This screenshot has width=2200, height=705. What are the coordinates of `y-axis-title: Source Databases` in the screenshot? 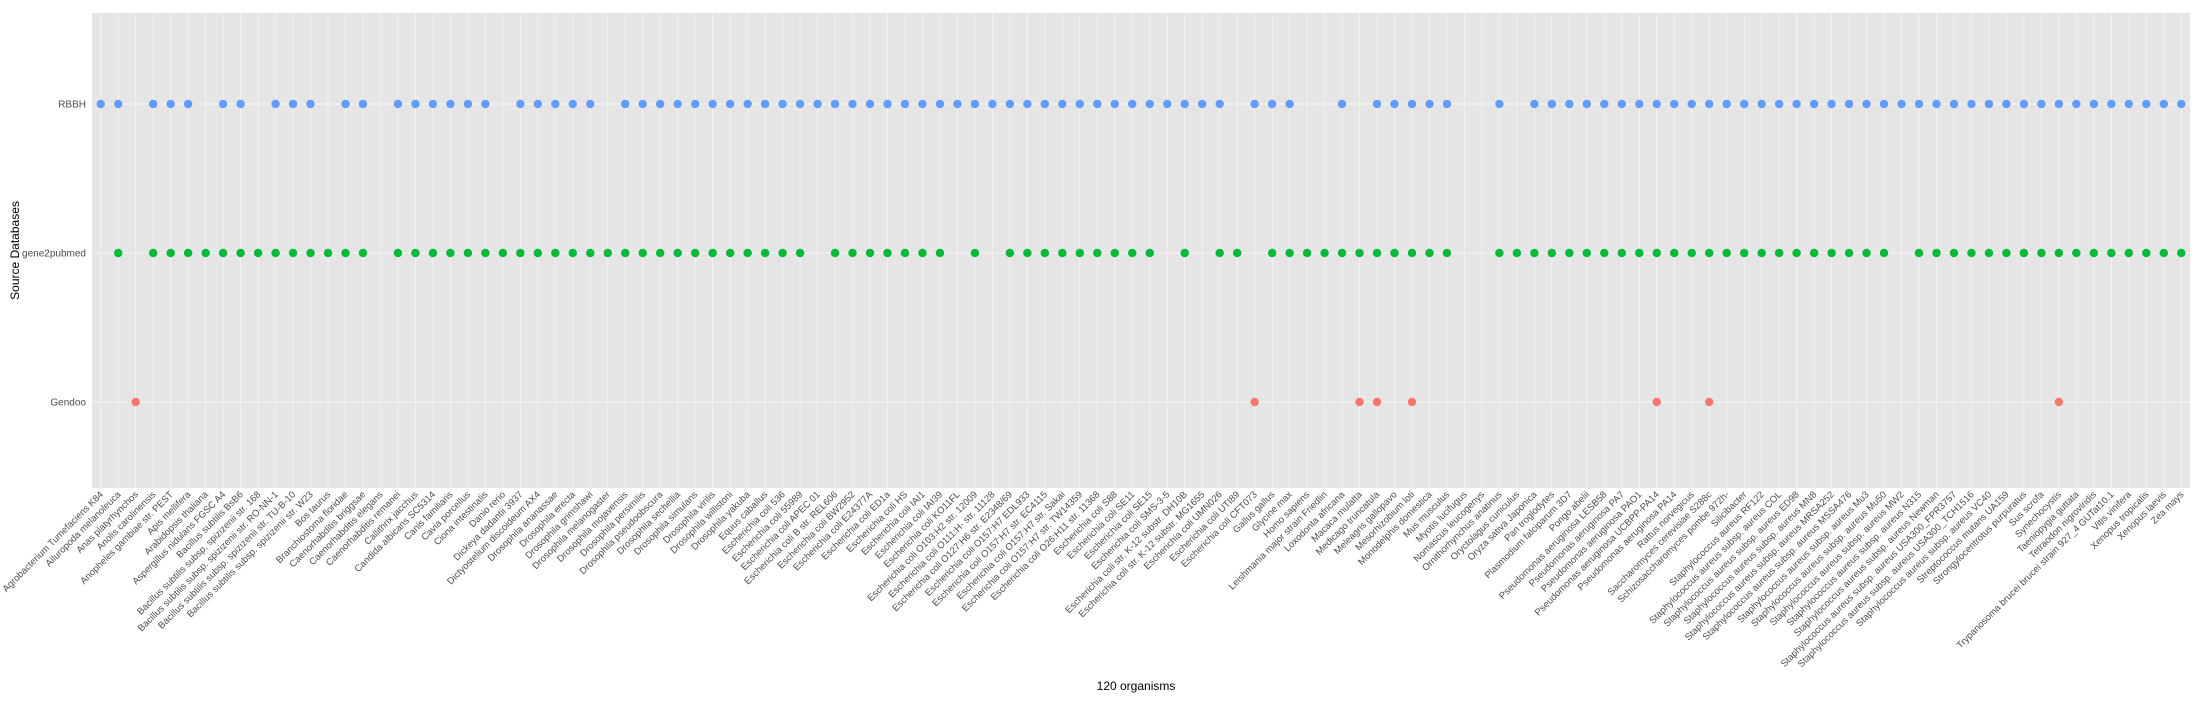 It's located at (15, 250).